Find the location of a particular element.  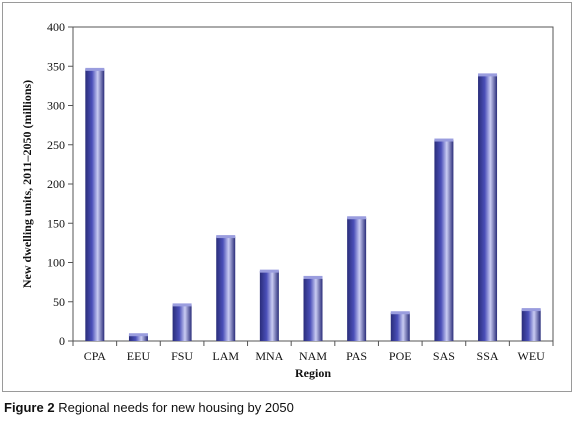

figure-caption-text: Regional needs for new housing by 2050 is located at coordinates (176, 407).